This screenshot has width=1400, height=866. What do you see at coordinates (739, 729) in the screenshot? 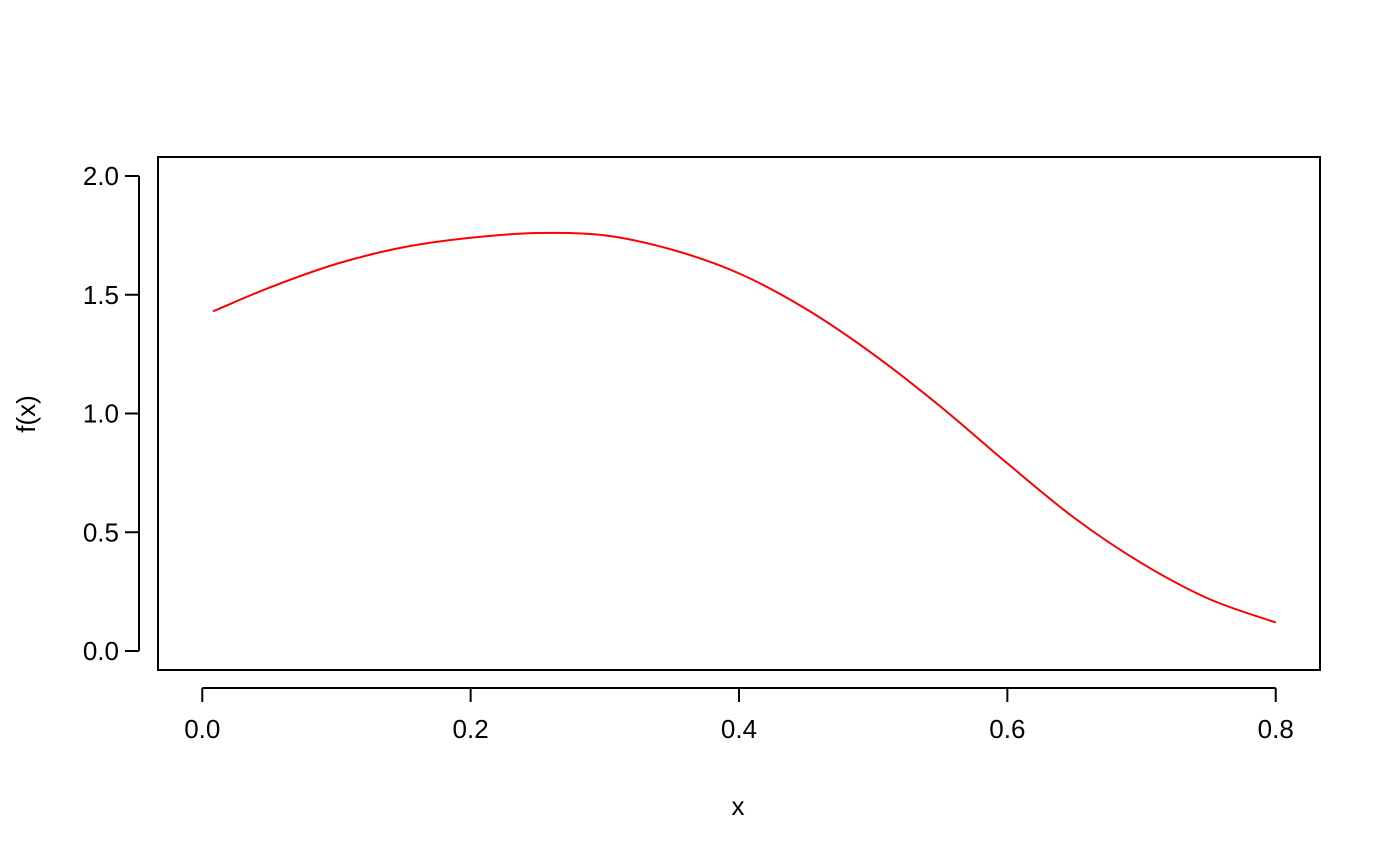
I see `x-tick-label: 0.4` at bounding box center [739, 729].